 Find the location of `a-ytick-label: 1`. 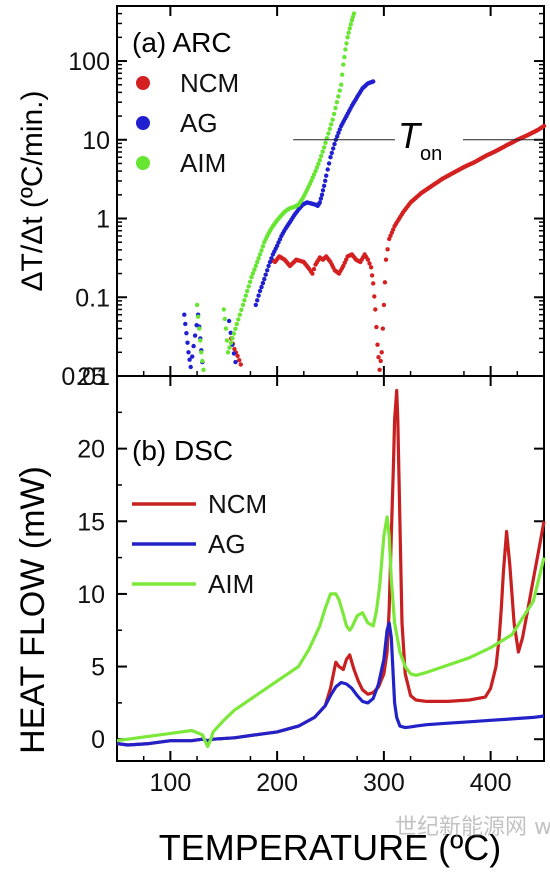

a-ytick-label: 1 is located at coordinates (103, 220).